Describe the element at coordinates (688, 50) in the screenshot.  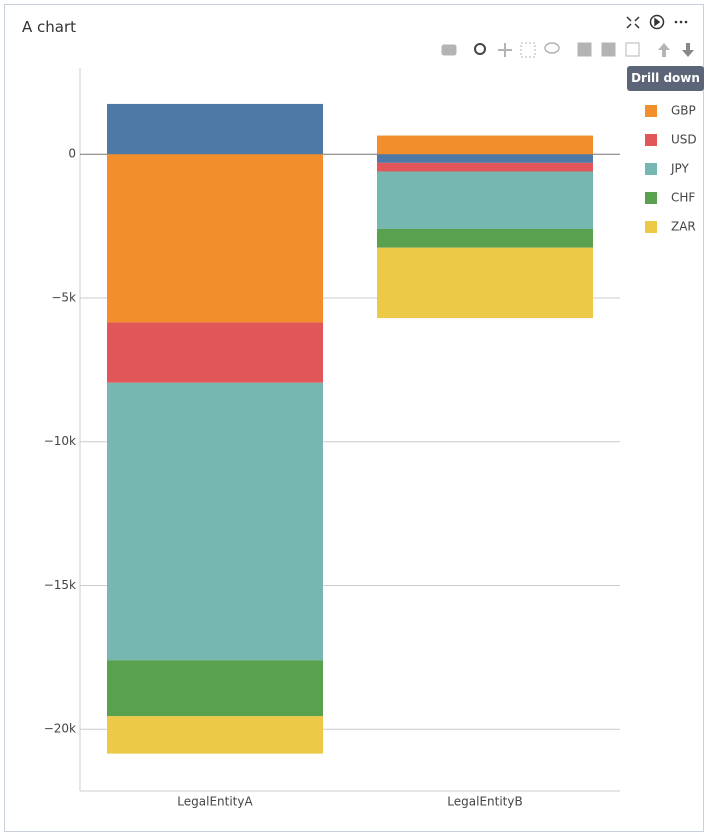
I see `drill-down-icon` at that location.